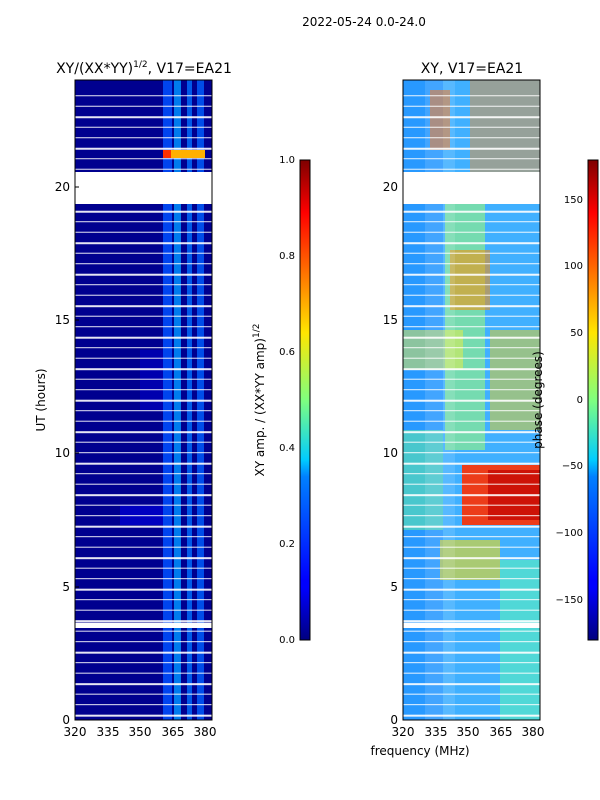 The height and width of the screenshot is (800, 600). Describe the element at coordinates (287, 160) in the screenshot. I see `colorbar-amplitude-tick-5: 1.0` at that location.